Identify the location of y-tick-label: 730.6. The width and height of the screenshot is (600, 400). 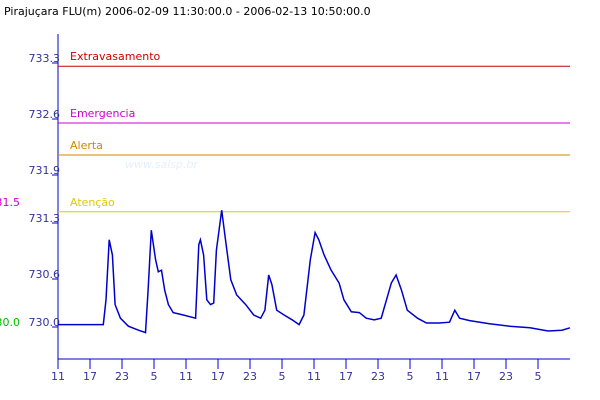
(45, 274).